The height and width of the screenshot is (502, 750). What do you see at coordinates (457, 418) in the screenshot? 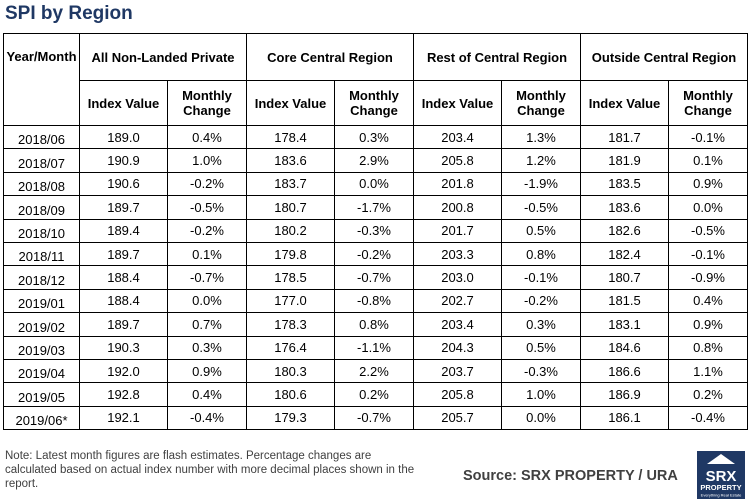
I see `index-value-cell: 205.7` at bounding box center [457, 418].